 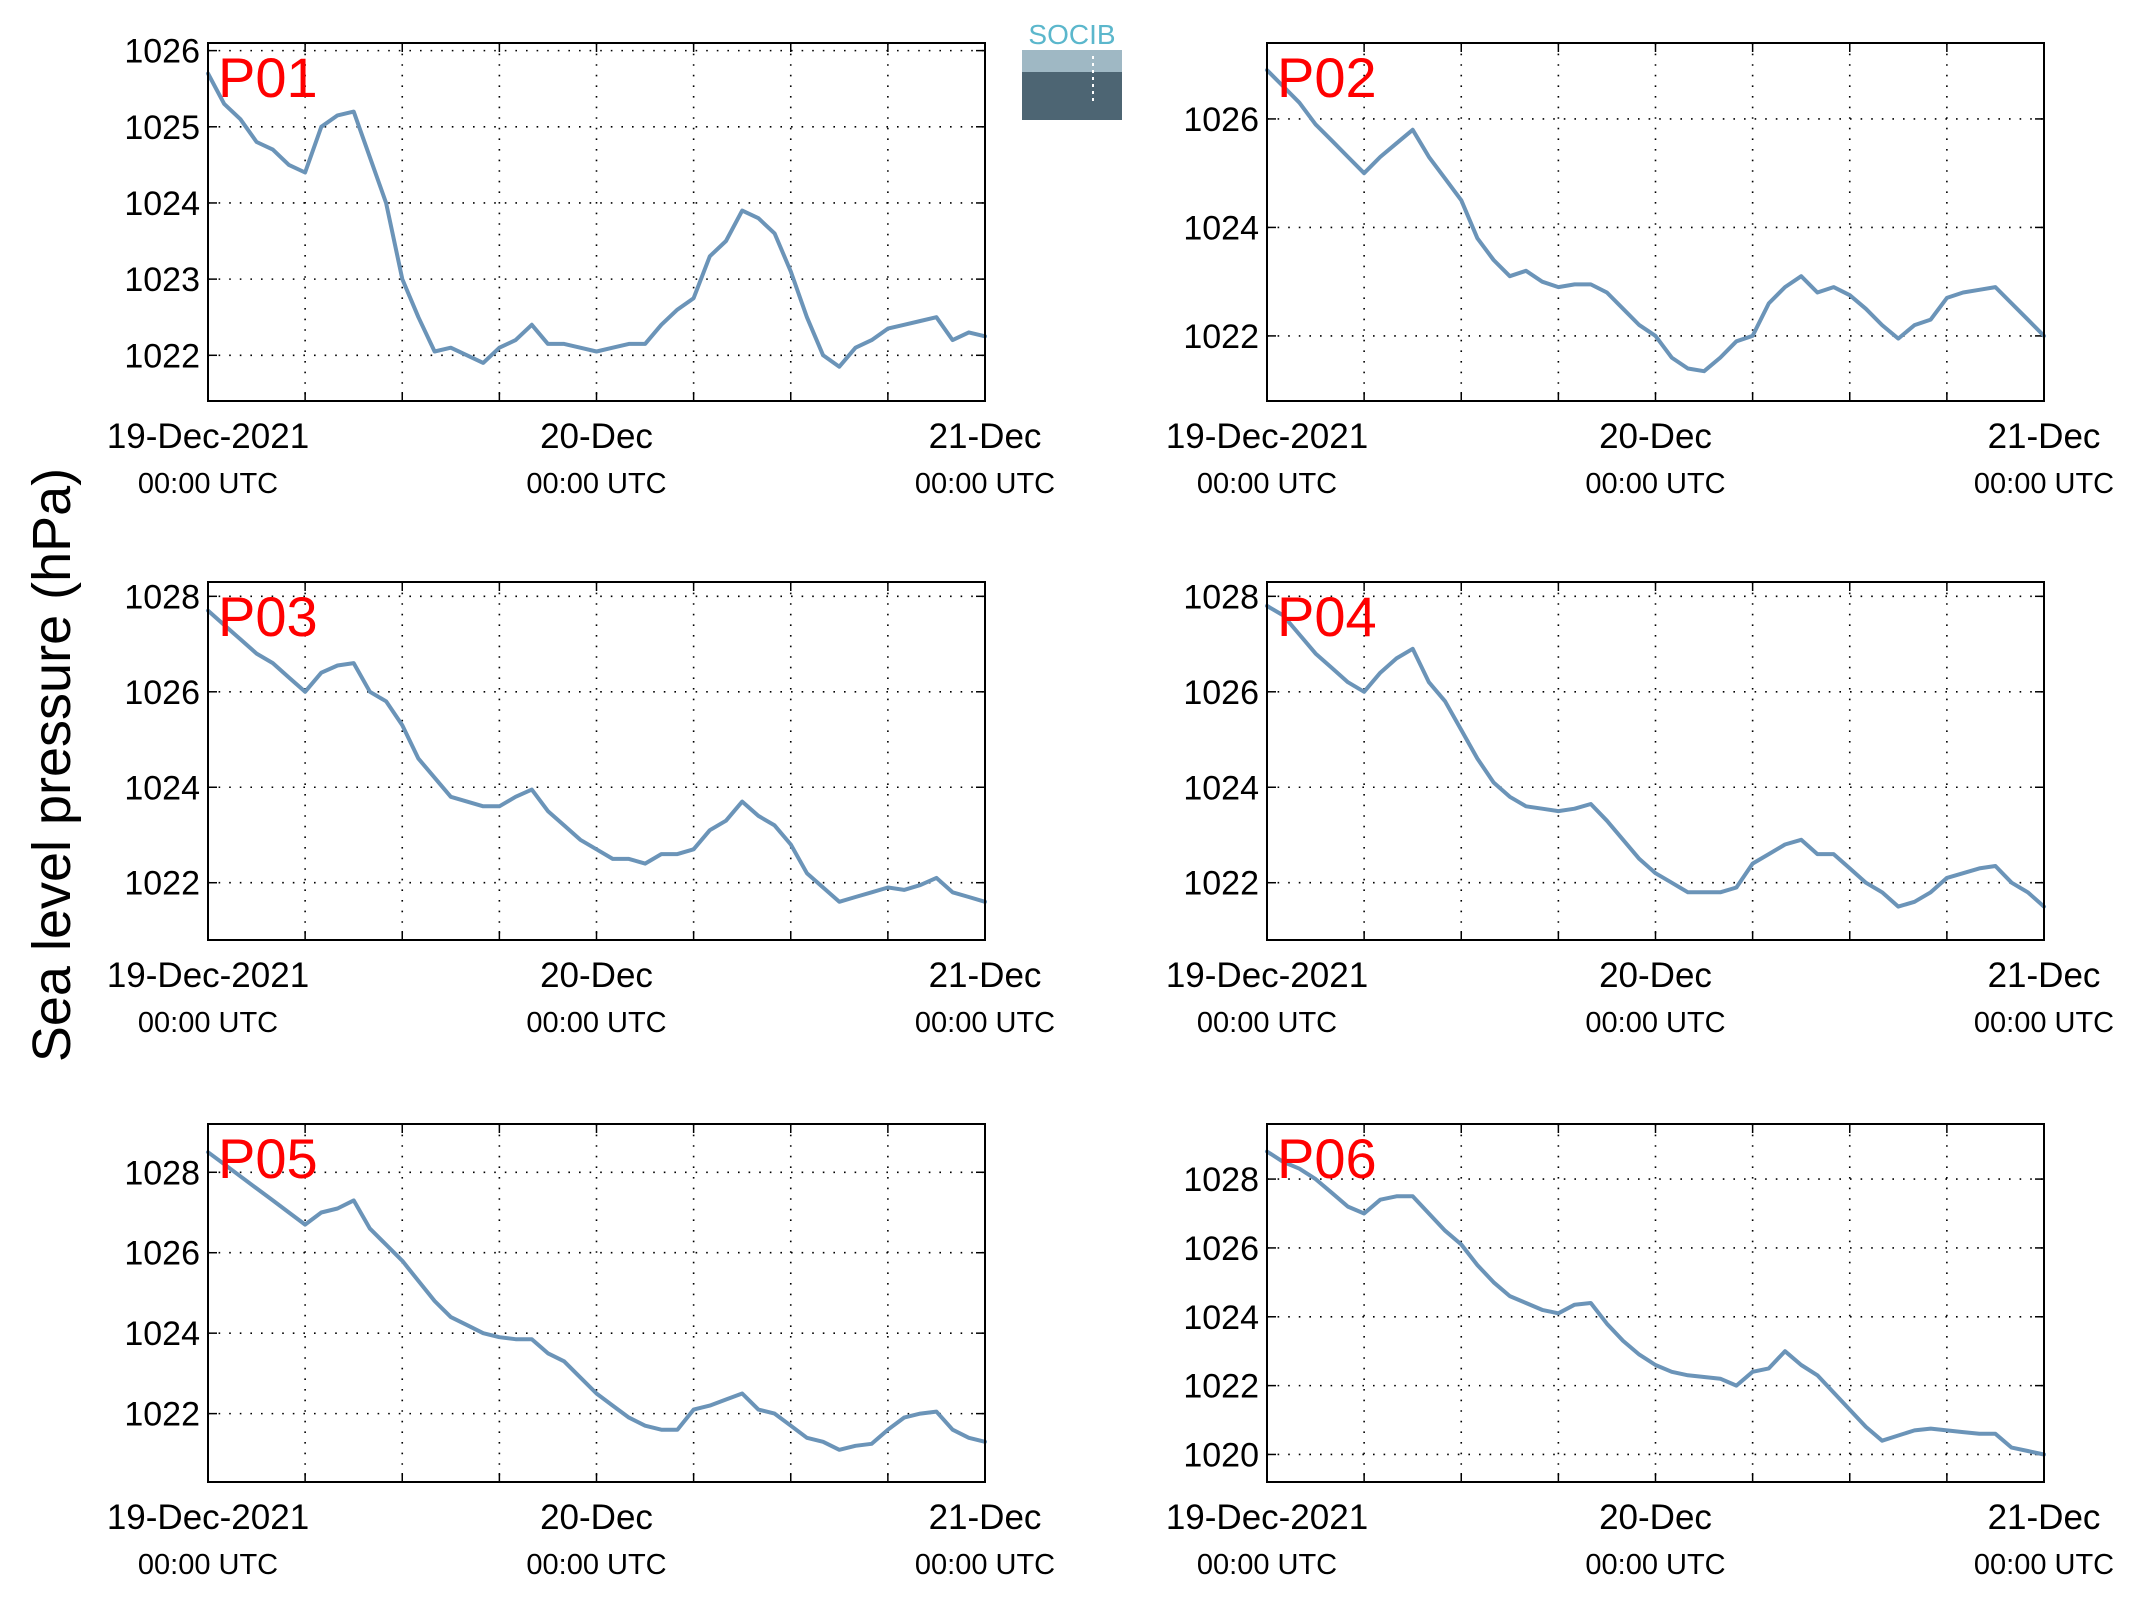 What do you see at coordinates (268, 616) in the screenshot?
I see `panel-label: P03` at bounding box center [268, 616].